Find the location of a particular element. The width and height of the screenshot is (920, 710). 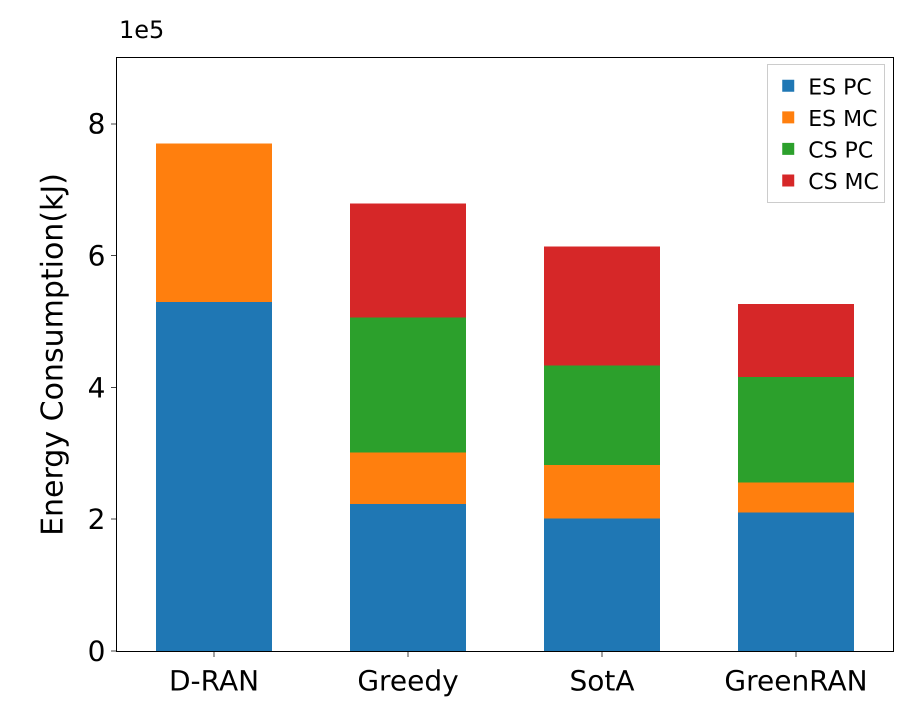

legend-label: ES PC is located at coordinates (840, 87).